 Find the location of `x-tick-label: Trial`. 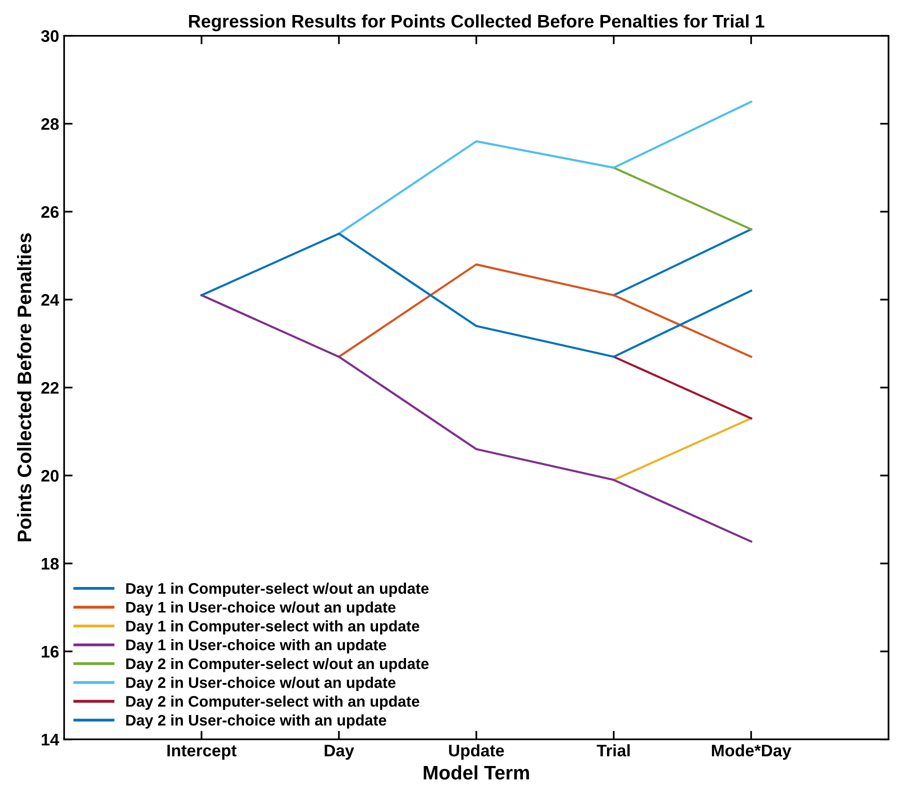

x-tick-label: Trial is located at coordinates (613, 750).